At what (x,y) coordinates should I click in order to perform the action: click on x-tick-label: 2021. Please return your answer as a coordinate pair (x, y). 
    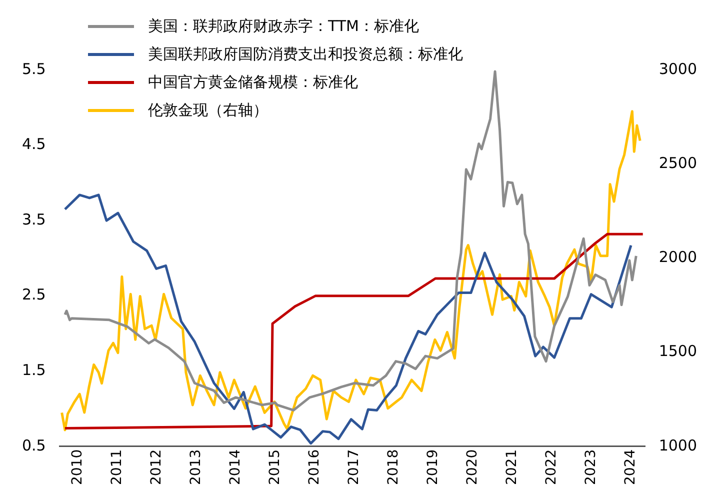
    Looking at the image, I should click on (512, 467).